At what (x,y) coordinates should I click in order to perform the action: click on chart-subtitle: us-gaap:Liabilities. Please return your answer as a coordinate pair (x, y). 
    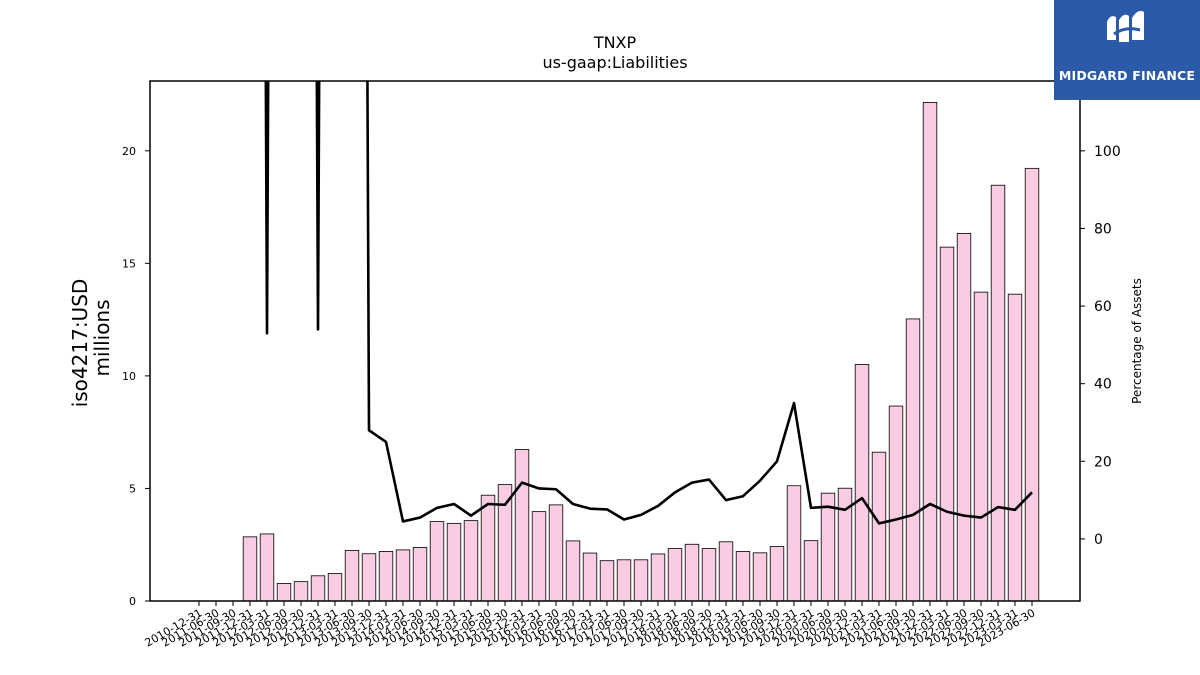
    Looking at the image, I should click on (614, 62).